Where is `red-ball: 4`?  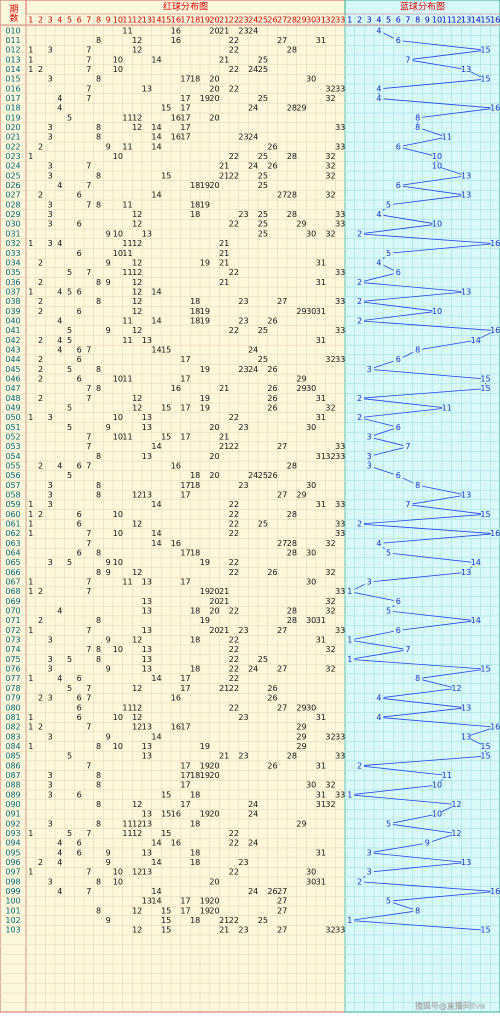
red-ball: 4 is located at coordinates (59, 349).